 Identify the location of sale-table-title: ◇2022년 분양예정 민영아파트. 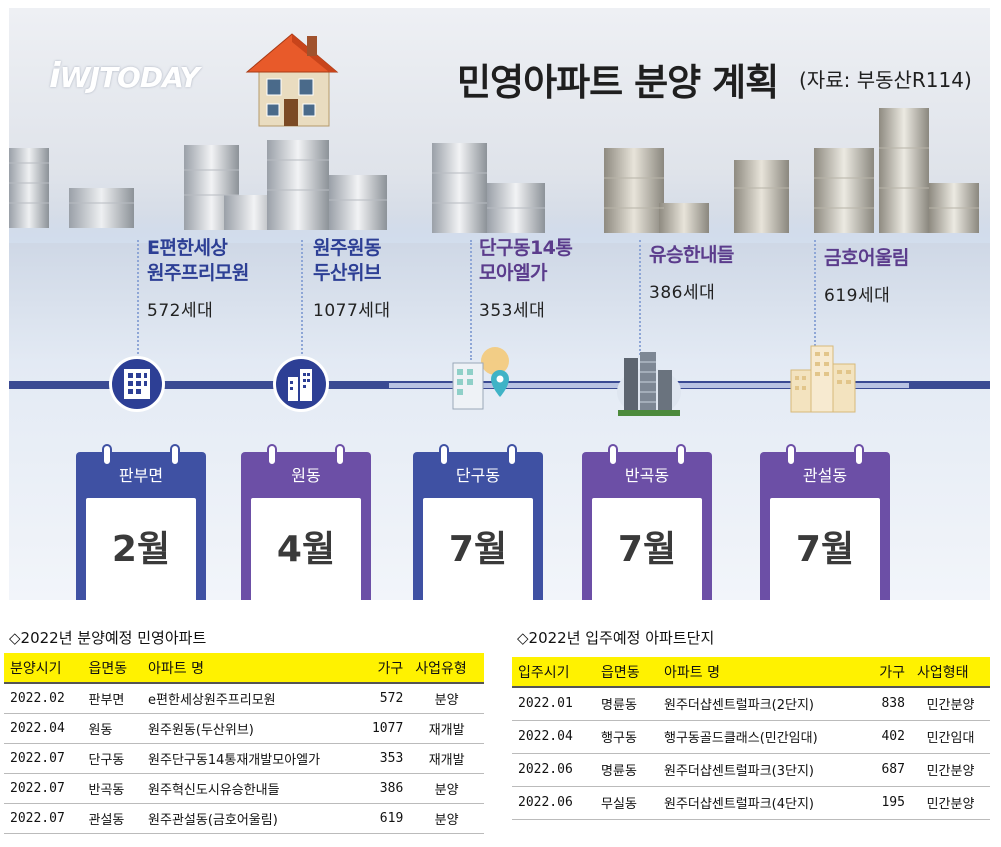
(108, 638).